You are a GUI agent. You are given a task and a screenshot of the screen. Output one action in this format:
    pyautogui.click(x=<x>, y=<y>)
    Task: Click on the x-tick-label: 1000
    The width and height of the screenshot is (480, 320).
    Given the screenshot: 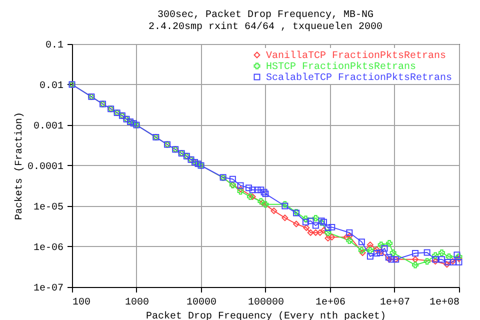 What is the action you would take?
    pyautogui.click(x=137, y=303)
    